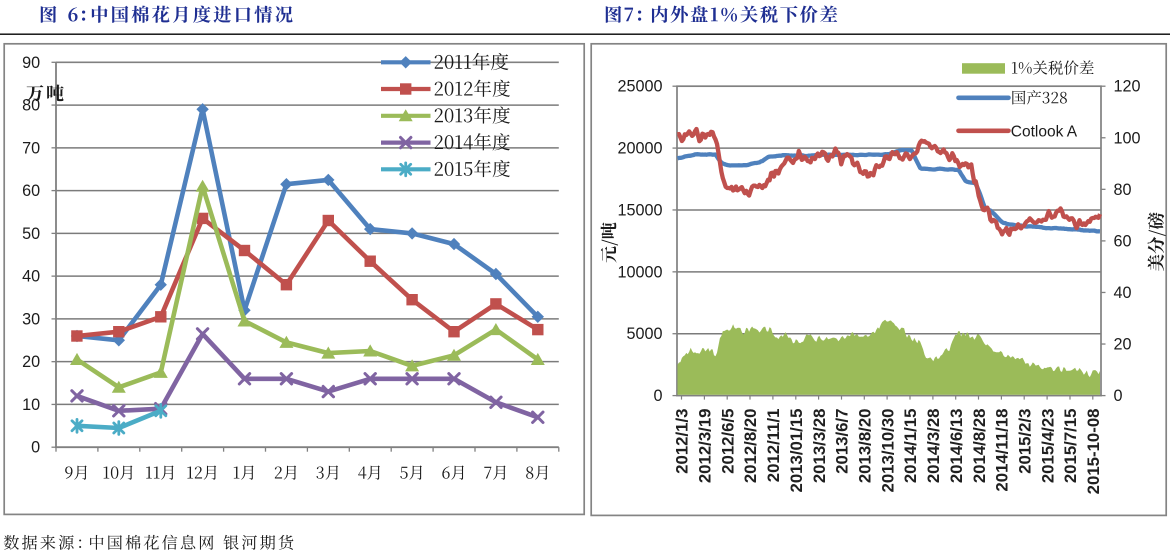 Image resolution: width=1170 pixels, height=556 pixels. What do you see at coordinates (639, 211) in the screenshot?
I see `svg-text: 15000` at bounding box center [639, 211].